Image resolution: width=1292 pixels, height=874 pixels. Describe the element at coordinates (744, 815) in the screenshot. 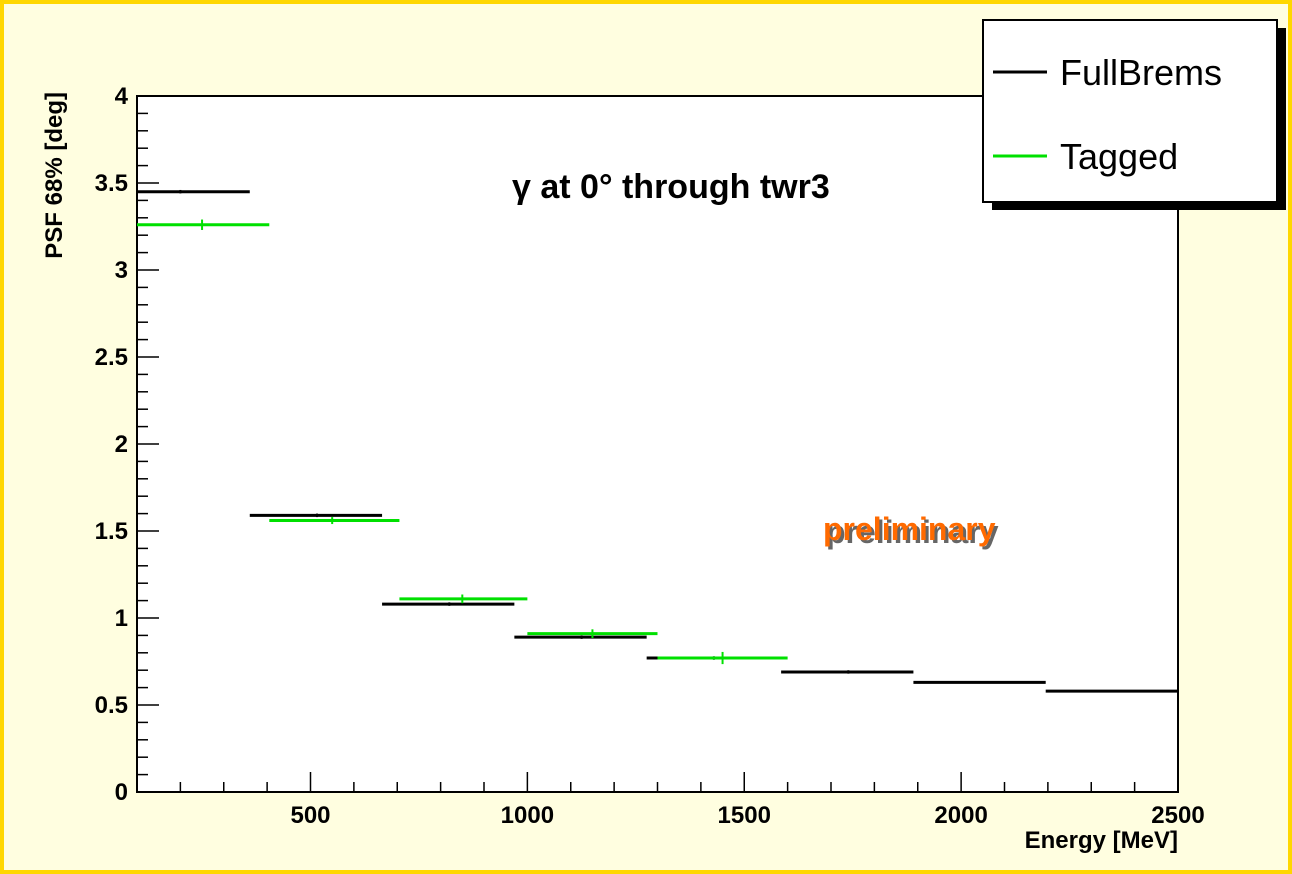

I see `x-tick-label: 1500` at that location.